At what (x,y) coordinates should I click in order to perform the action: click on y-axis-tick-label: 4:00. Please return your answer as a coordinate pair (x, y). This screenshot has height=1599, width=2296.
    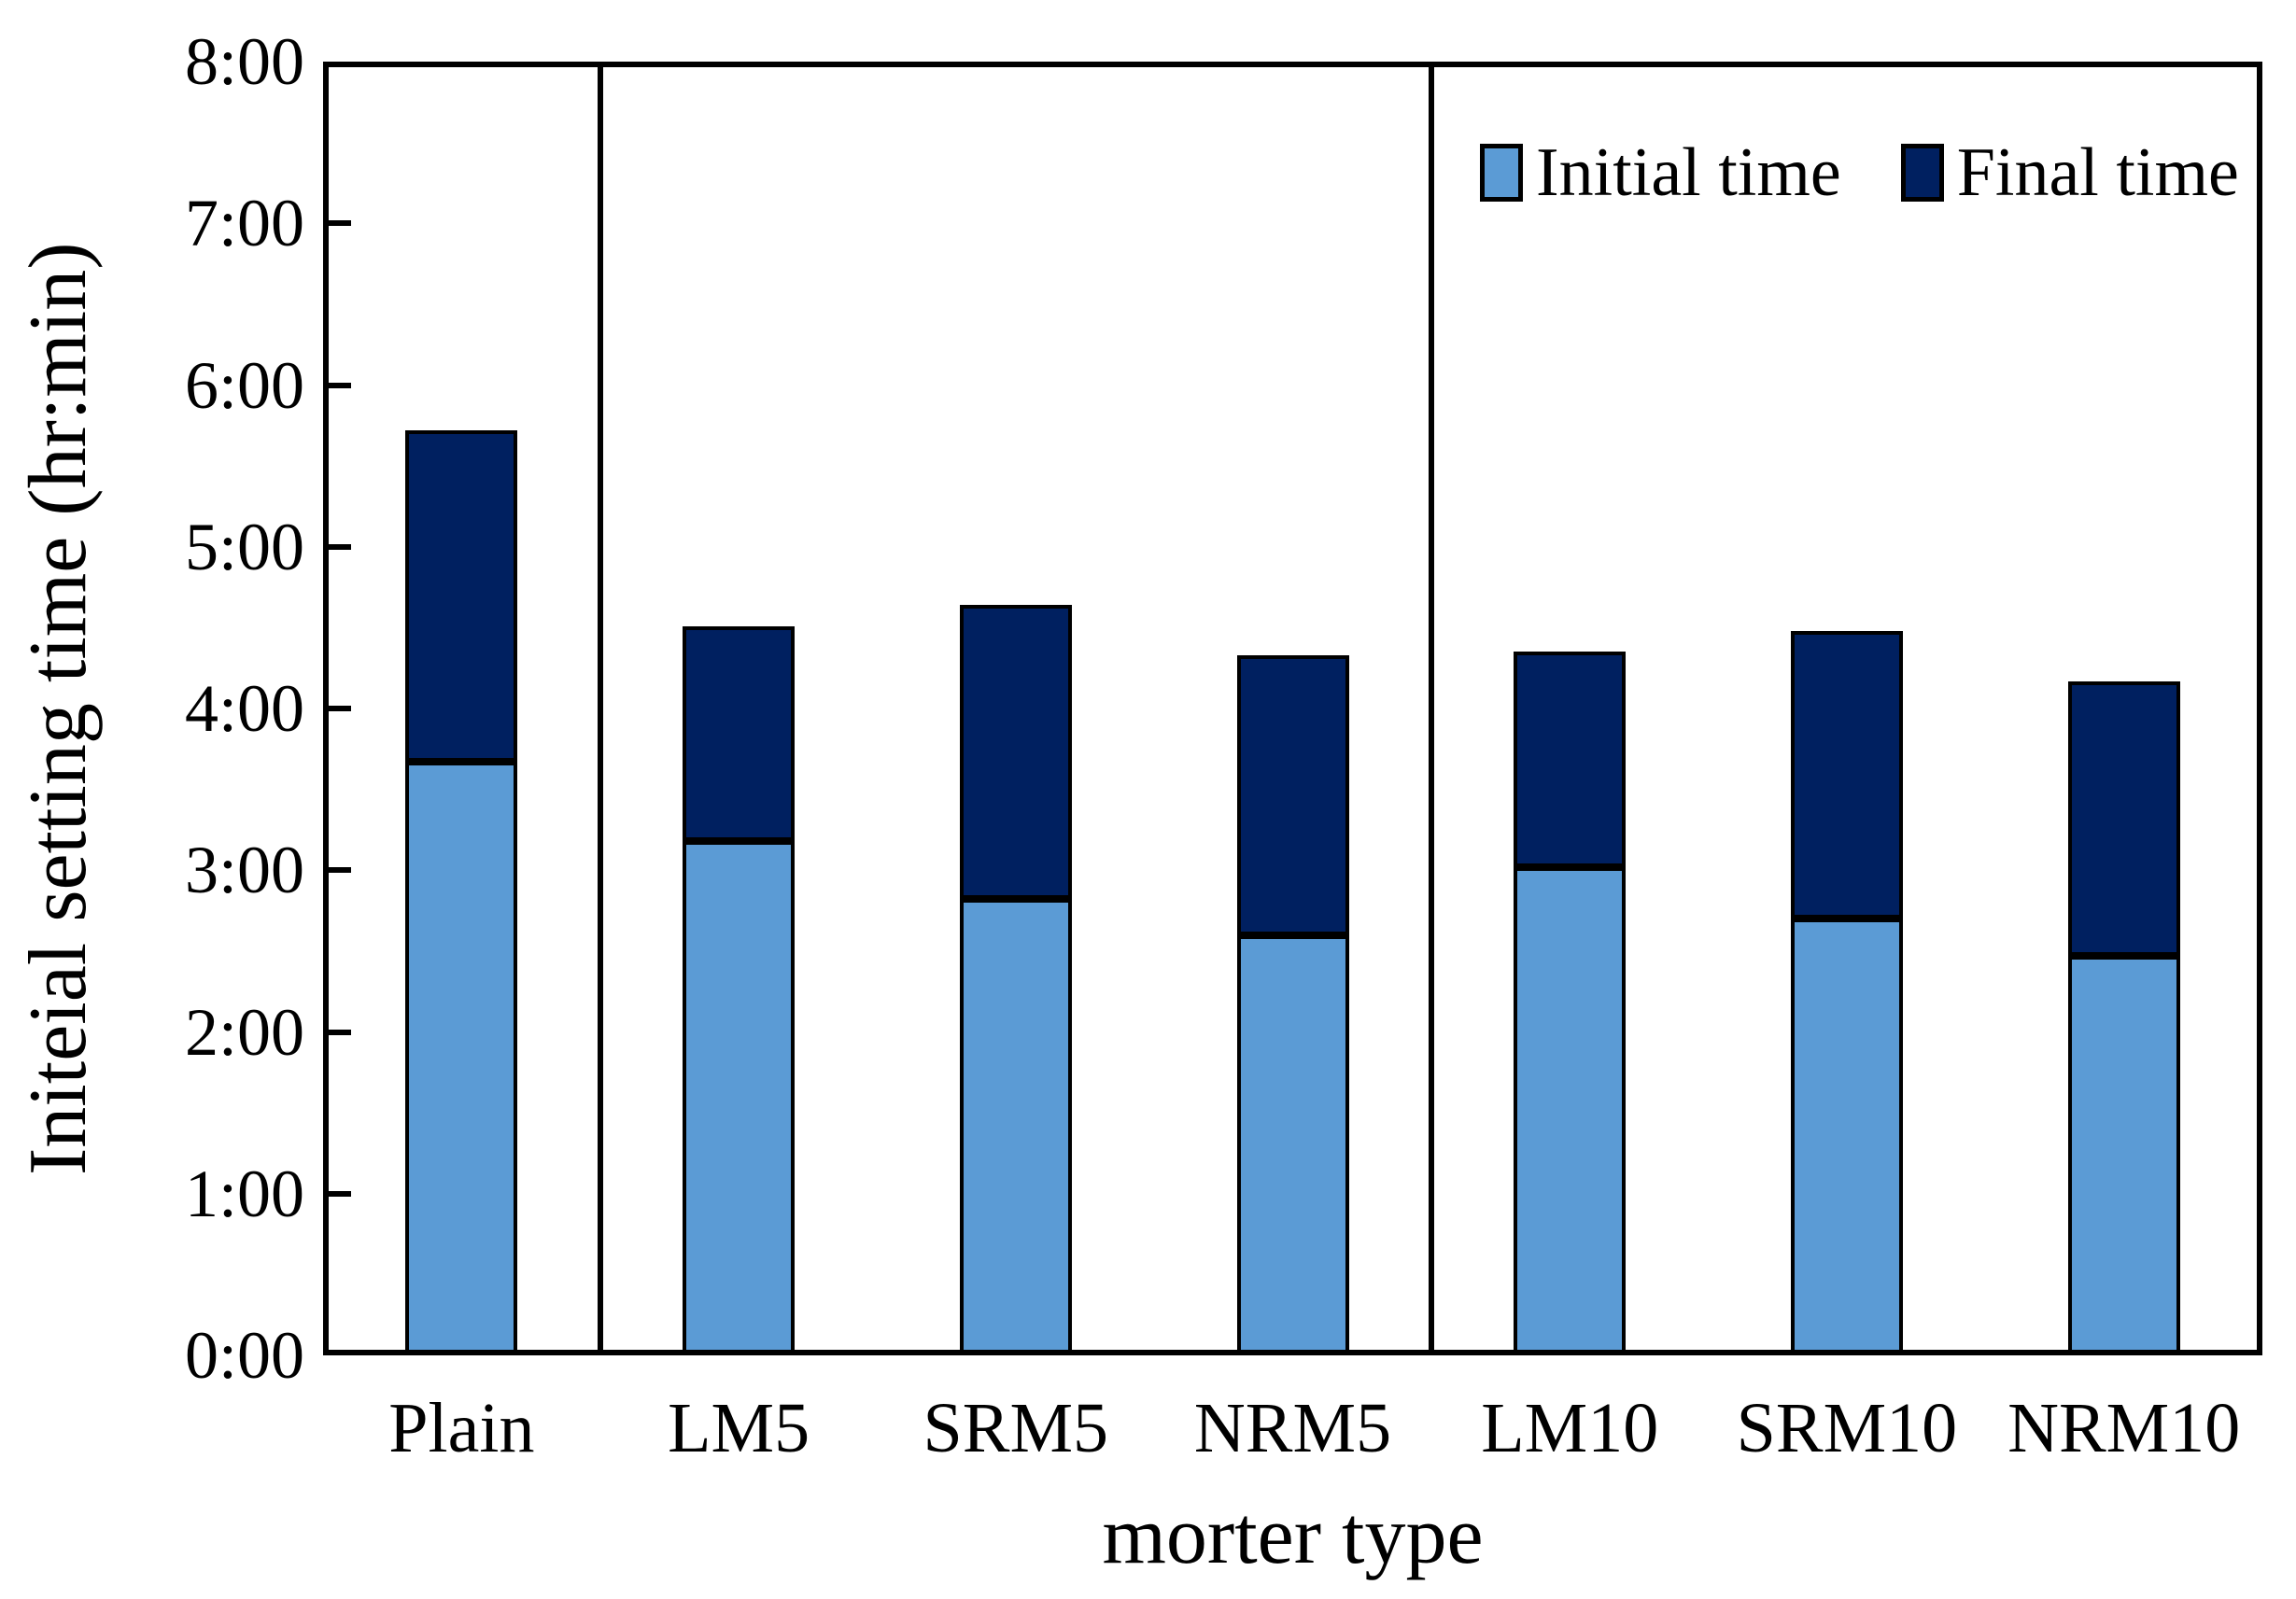
    Looking at the image, I should click on (244, 708).